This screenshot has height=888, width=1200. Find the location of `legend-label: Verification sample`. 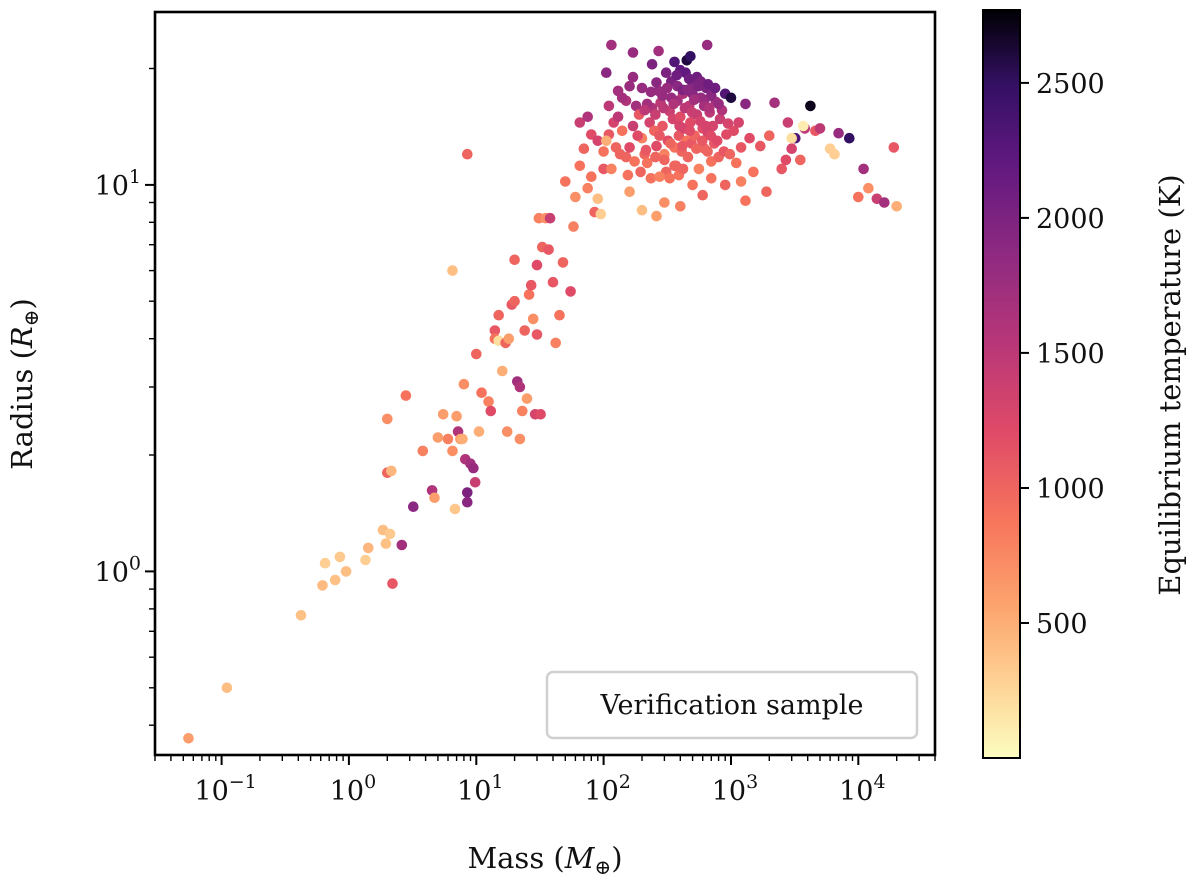

legend-label: Verification sample is located at coordinates (732, 705).